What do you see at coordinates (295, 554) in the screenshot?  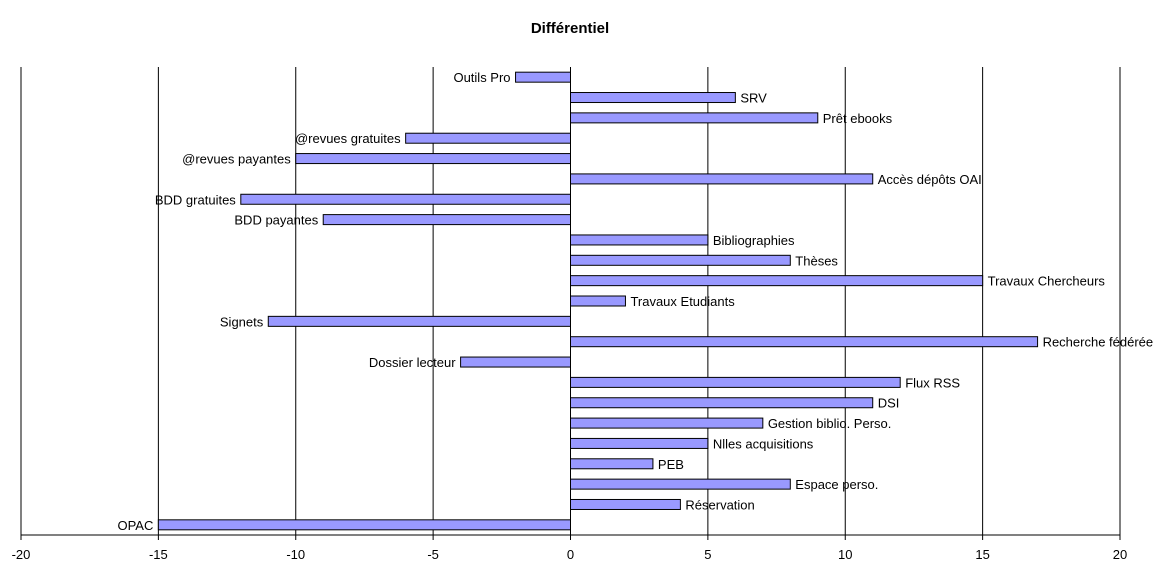 I see `x-tick-label: -10` at bounding box center [295, 554].